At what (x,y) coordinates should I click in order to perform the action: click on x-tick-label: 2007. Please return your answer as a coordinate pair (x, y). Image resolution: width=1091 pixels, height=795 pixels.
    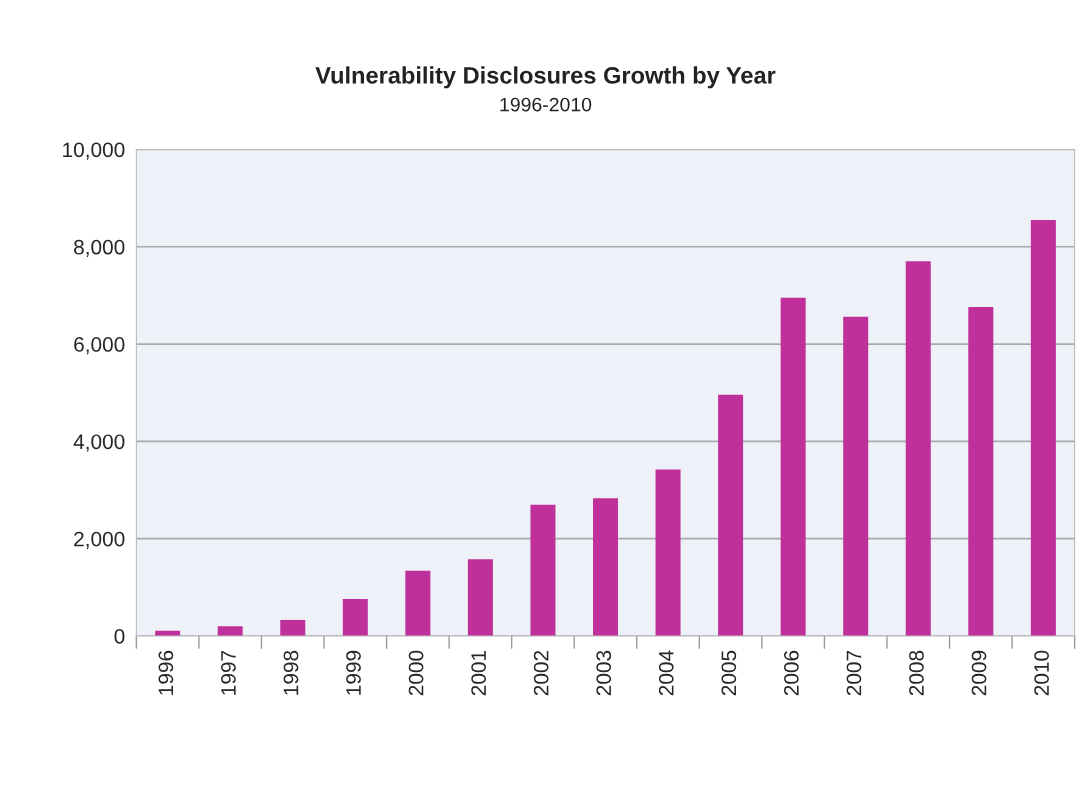
    Looking at the image, I should click on (854, 673).